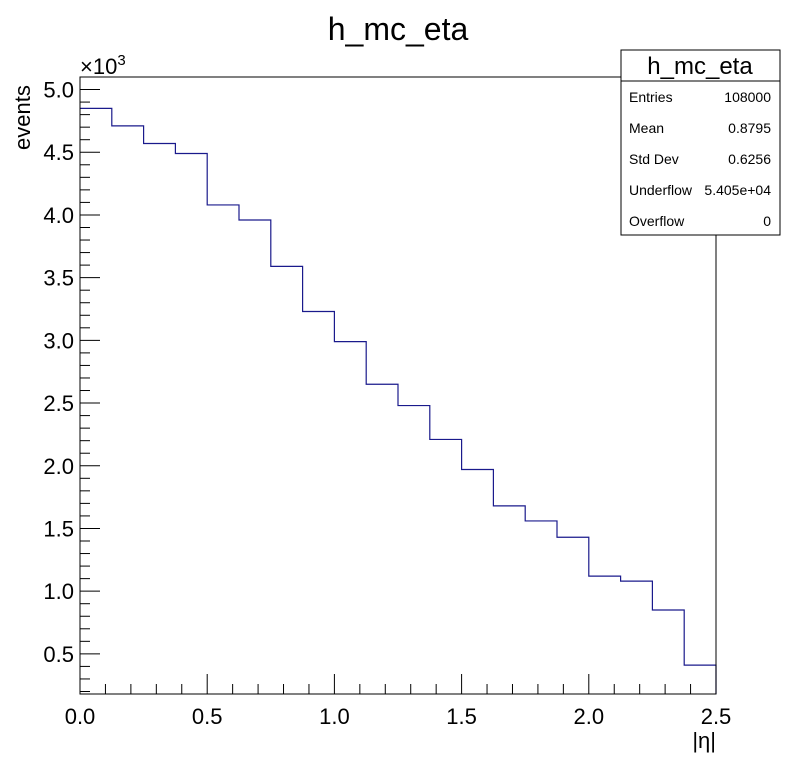 The image size is (796, 772). What do you see at coordinates (589, 716) in the screenshot?
I see `x-tick-label: 2.0` at bounding box center [589, 716].